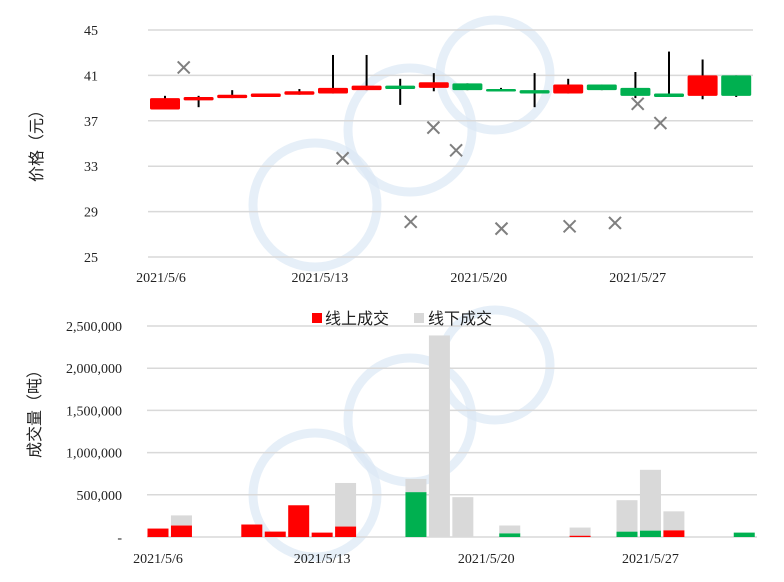 This screenshot has height=582, width=784. I want to click on y-tick-label: 1,000,000, so click(94, 454).